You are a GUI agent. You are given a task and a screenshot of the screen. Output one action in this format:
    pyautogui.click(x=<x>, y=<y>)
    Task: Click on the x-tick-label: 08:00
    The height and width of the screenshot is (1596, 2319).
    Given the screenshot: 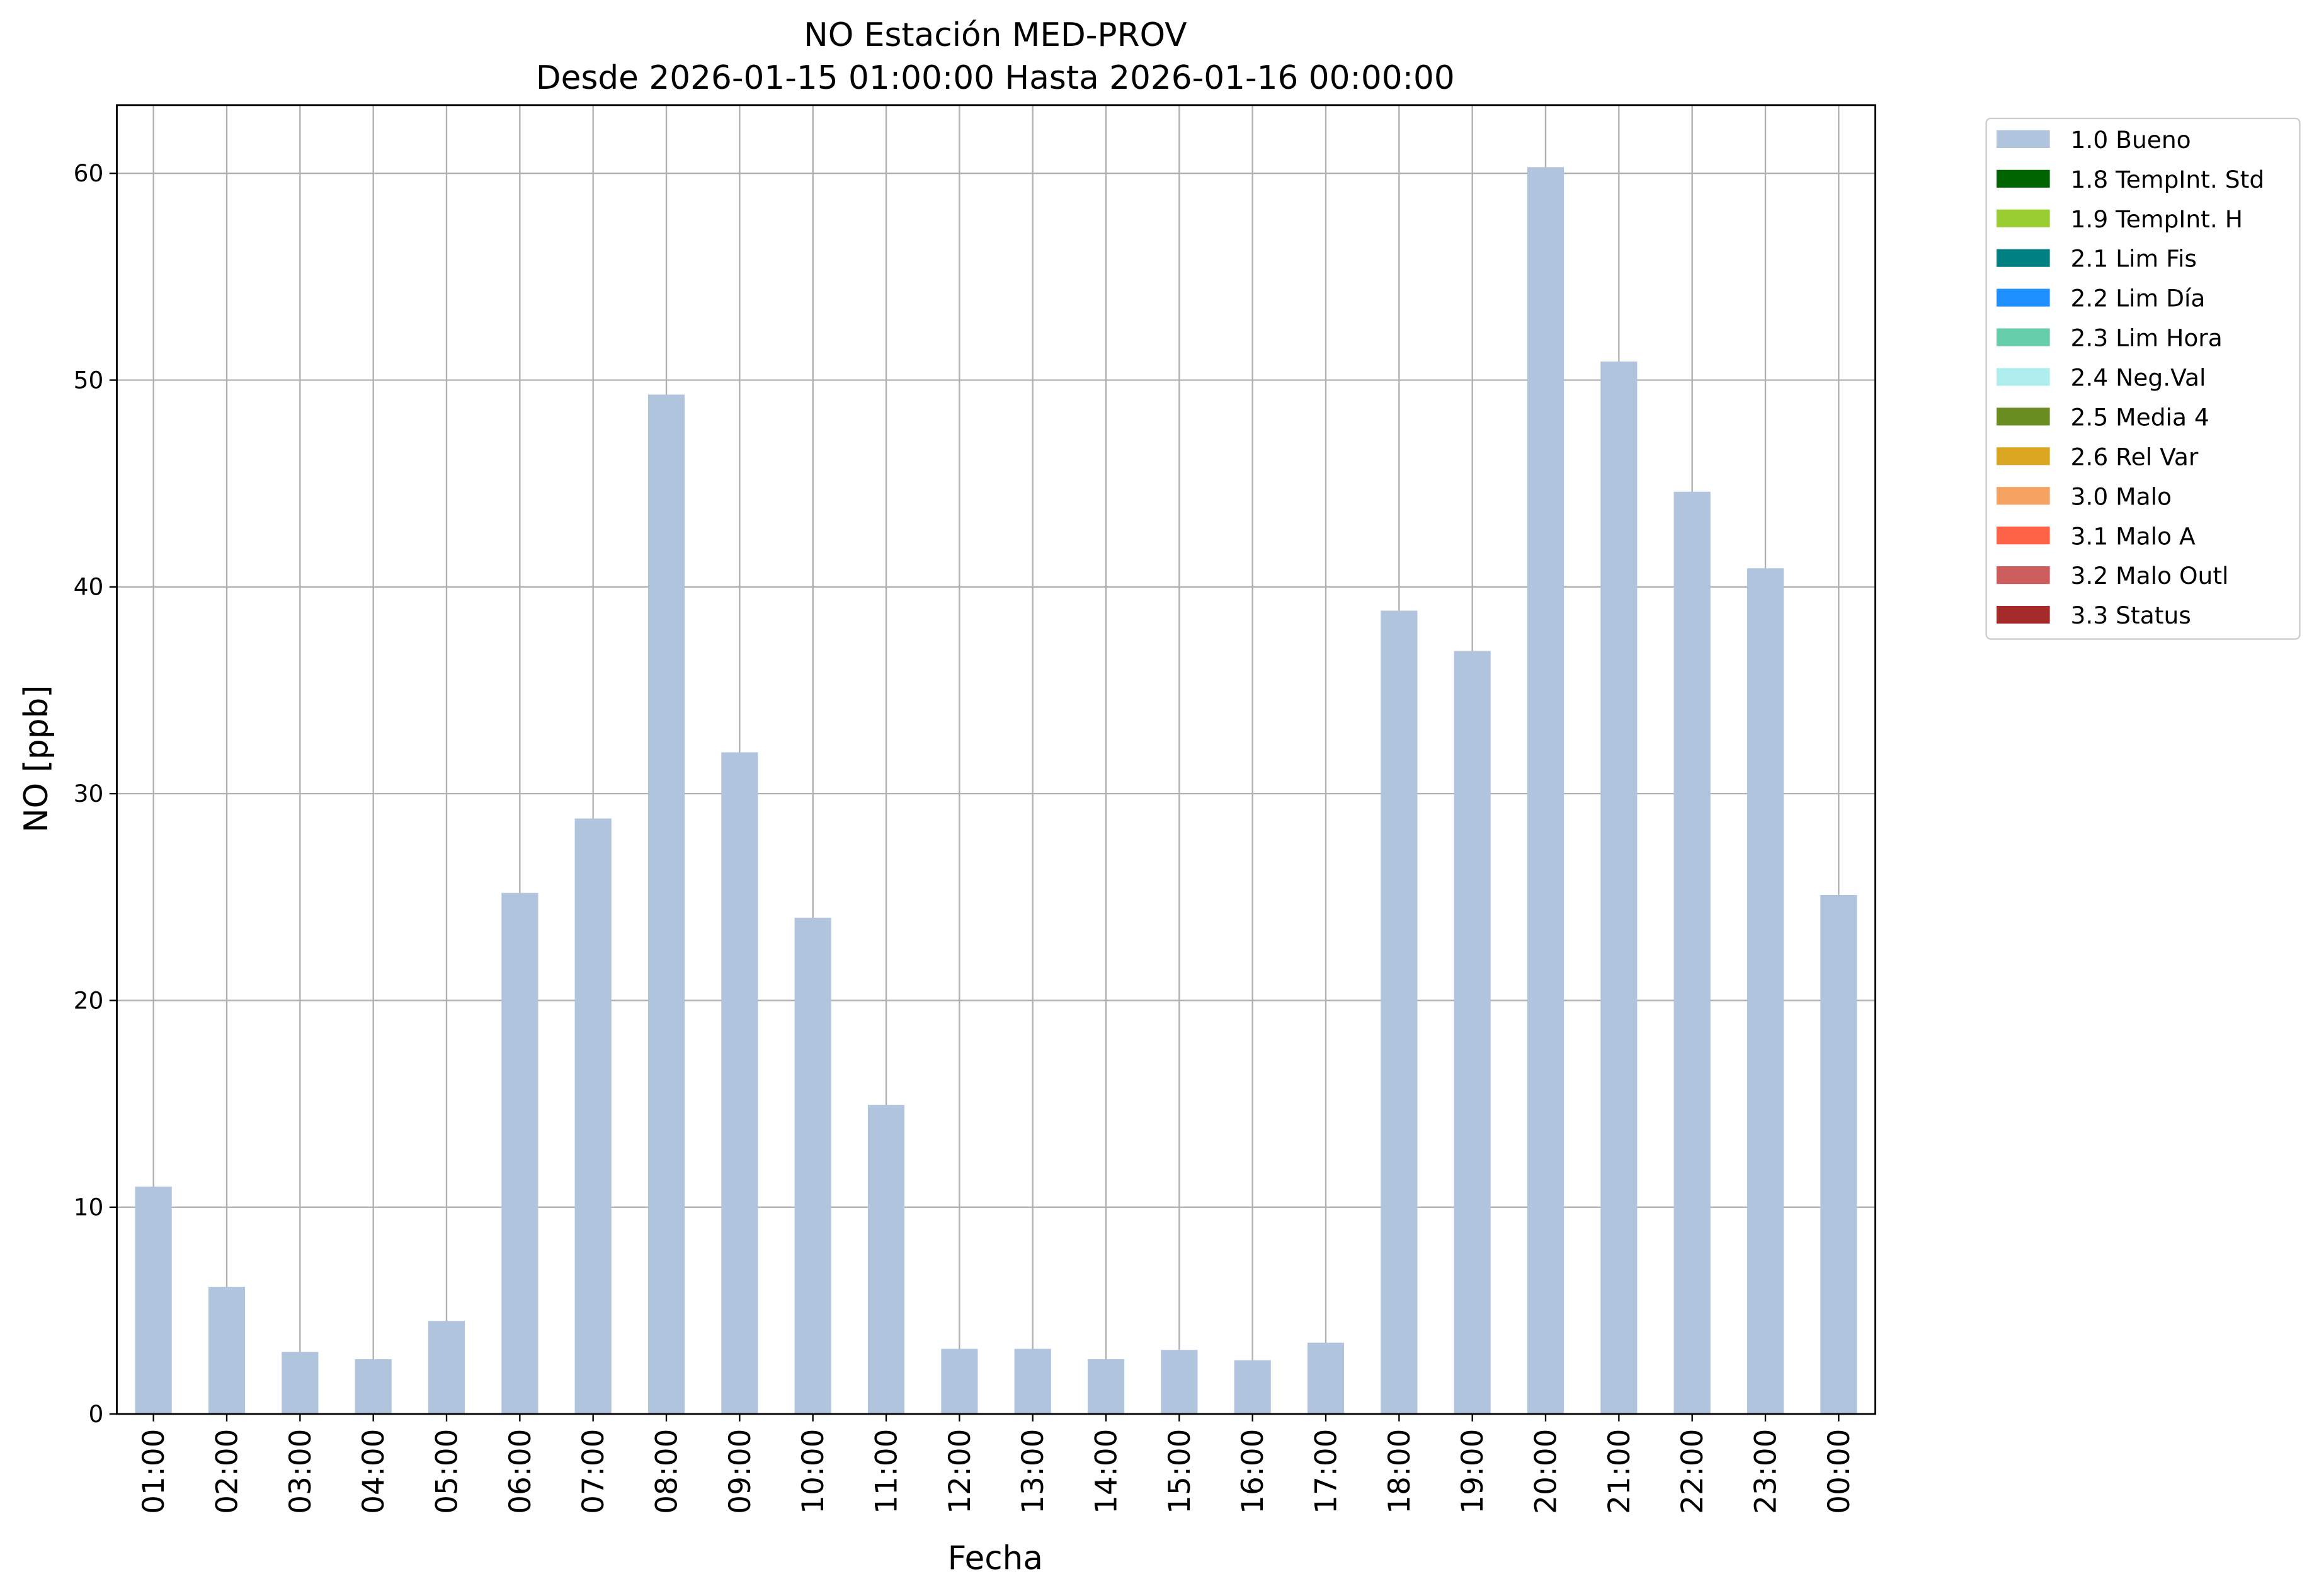 What is the action you would take?
    pyautogui.click(x=666, y=1471)
    